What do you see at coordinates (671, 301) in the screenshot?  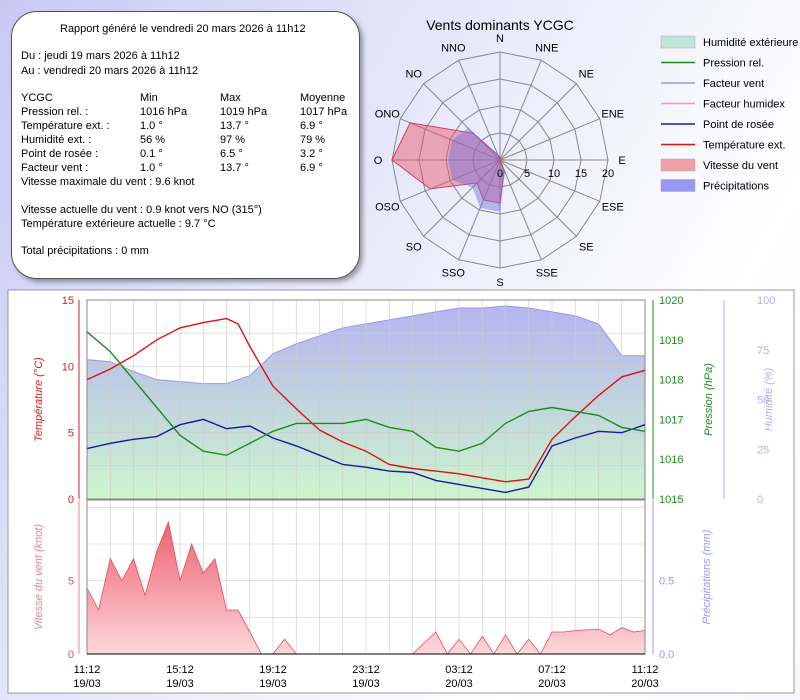 I see `pressure-tick-label: 1020` at bounding box center [671, 301].